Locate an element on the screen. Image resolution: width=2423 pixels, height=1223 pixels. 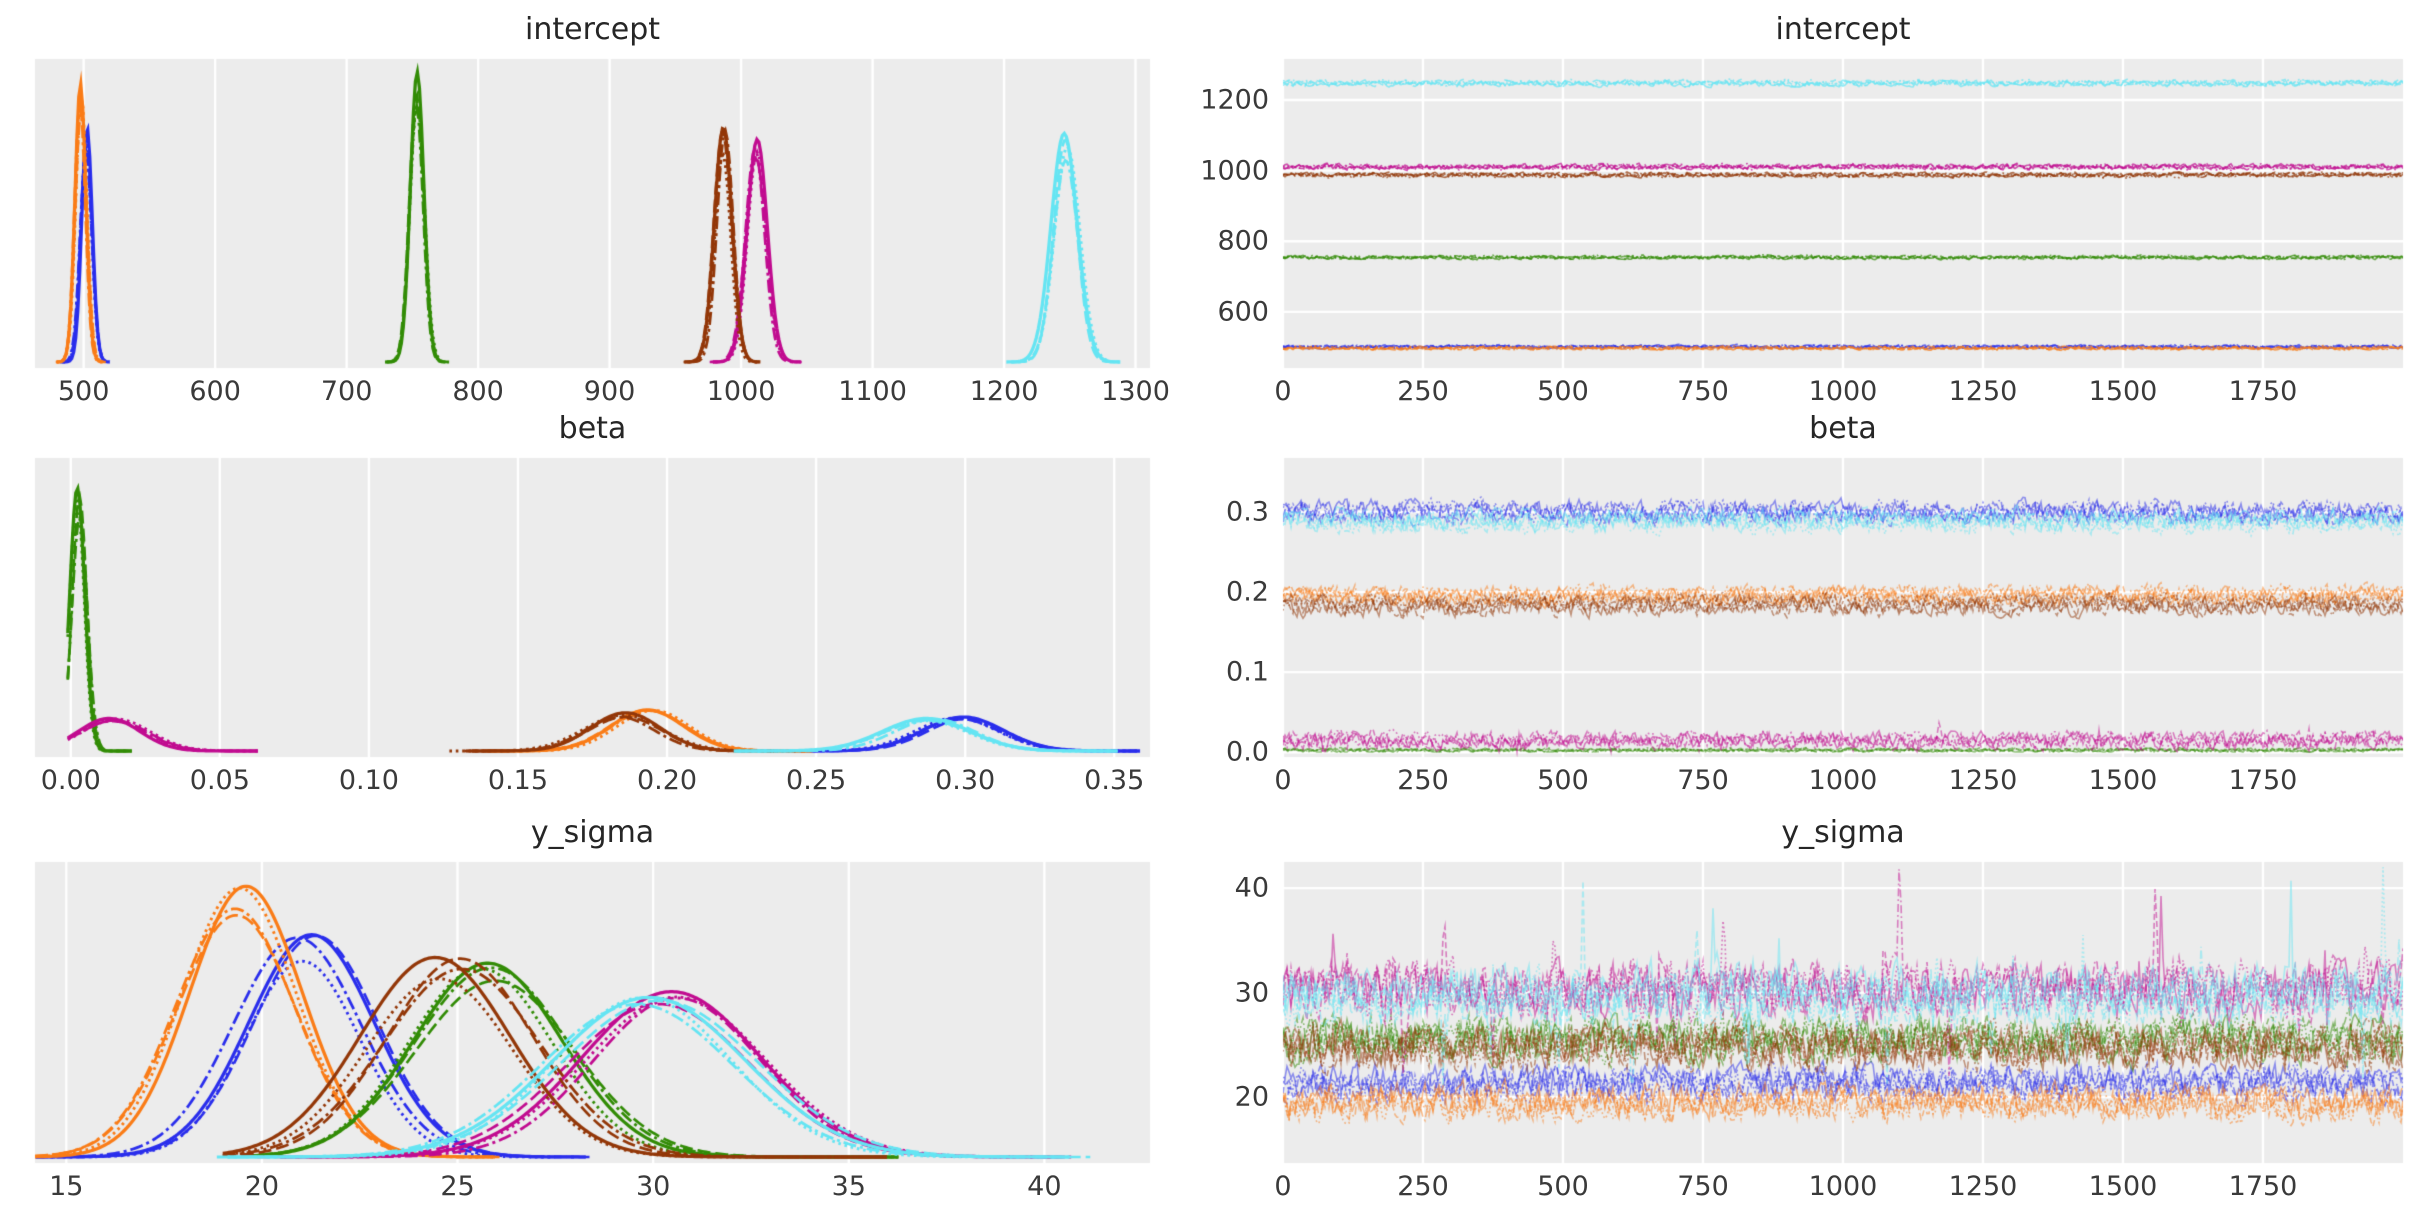
y-tick-label: 800 is located at coordinates (1243, 241).